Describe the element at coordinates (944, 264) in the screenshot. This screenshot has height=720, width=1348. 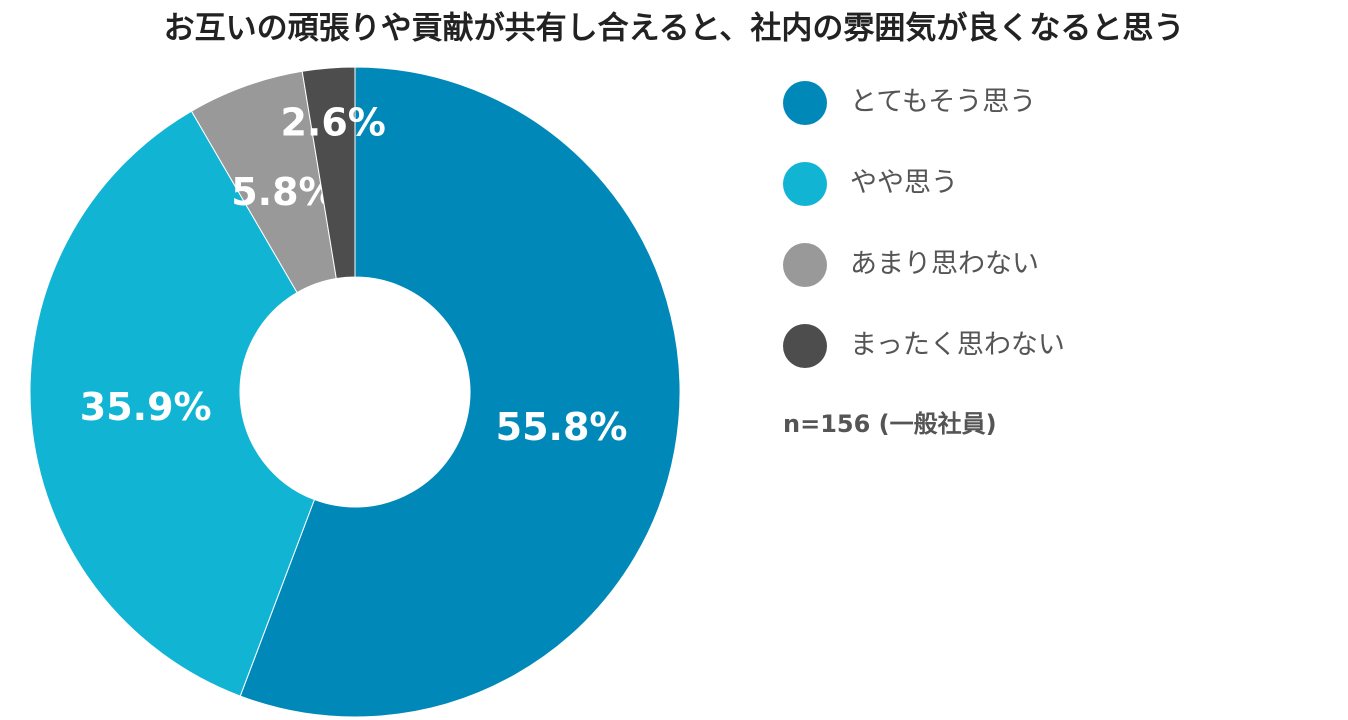
I see `legend-label: あまり思わない` at that location.